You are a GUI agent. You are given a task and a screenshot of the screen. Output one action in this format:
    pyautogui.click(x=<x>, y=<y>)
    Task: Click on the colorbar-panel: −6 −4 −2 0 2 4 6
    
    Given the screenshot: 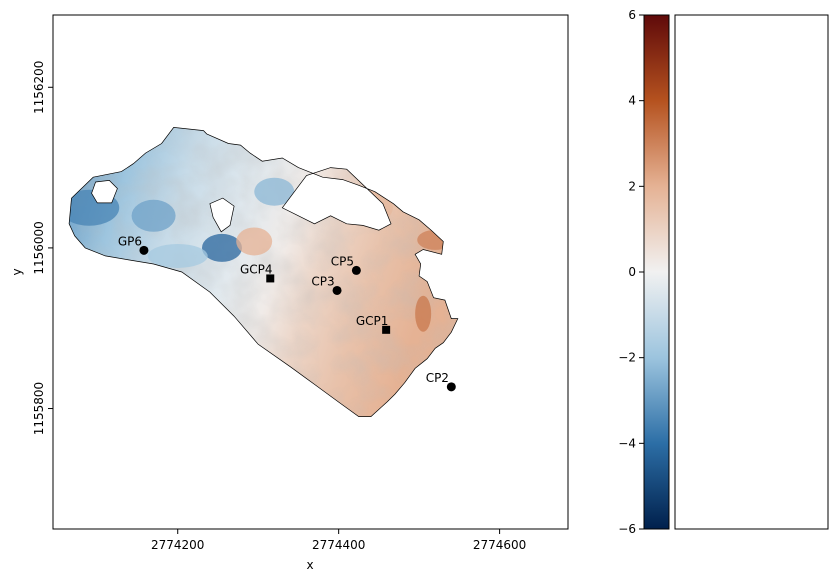 What is the action you would take?
    pyautogui.click(x=644, y=272)
    